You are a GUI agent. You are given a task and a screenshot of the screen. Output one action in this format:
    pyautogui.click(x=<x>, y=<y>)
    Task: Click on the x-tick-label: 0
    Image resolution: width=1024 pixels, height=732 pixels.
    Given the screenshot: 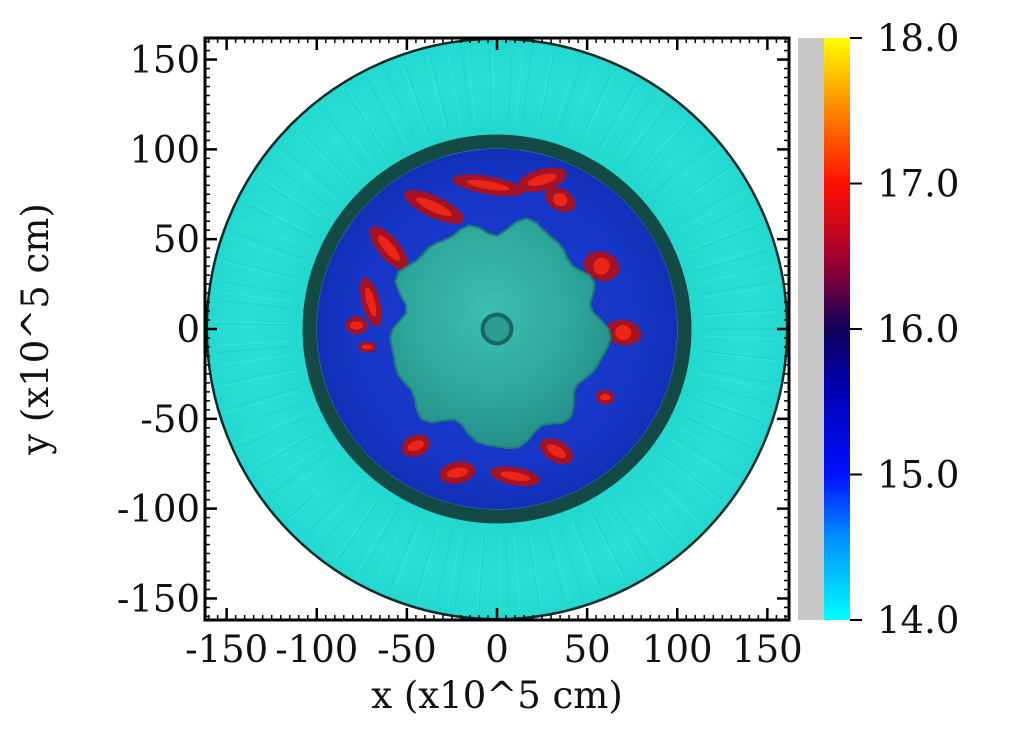 What is the action you would take?
    pyautogui.click(x=497, y=649)
    